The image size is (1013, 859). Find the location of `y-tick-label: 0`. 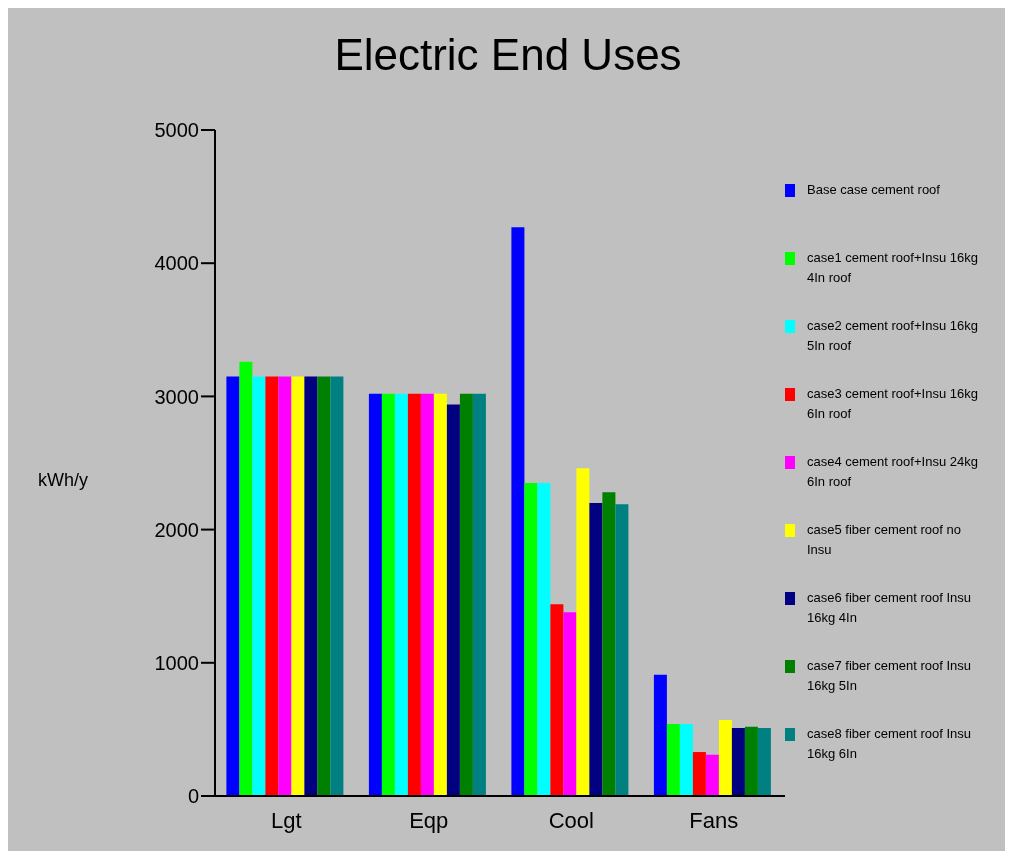

y-tick-label: 0 is located at coordinates (193, 796).